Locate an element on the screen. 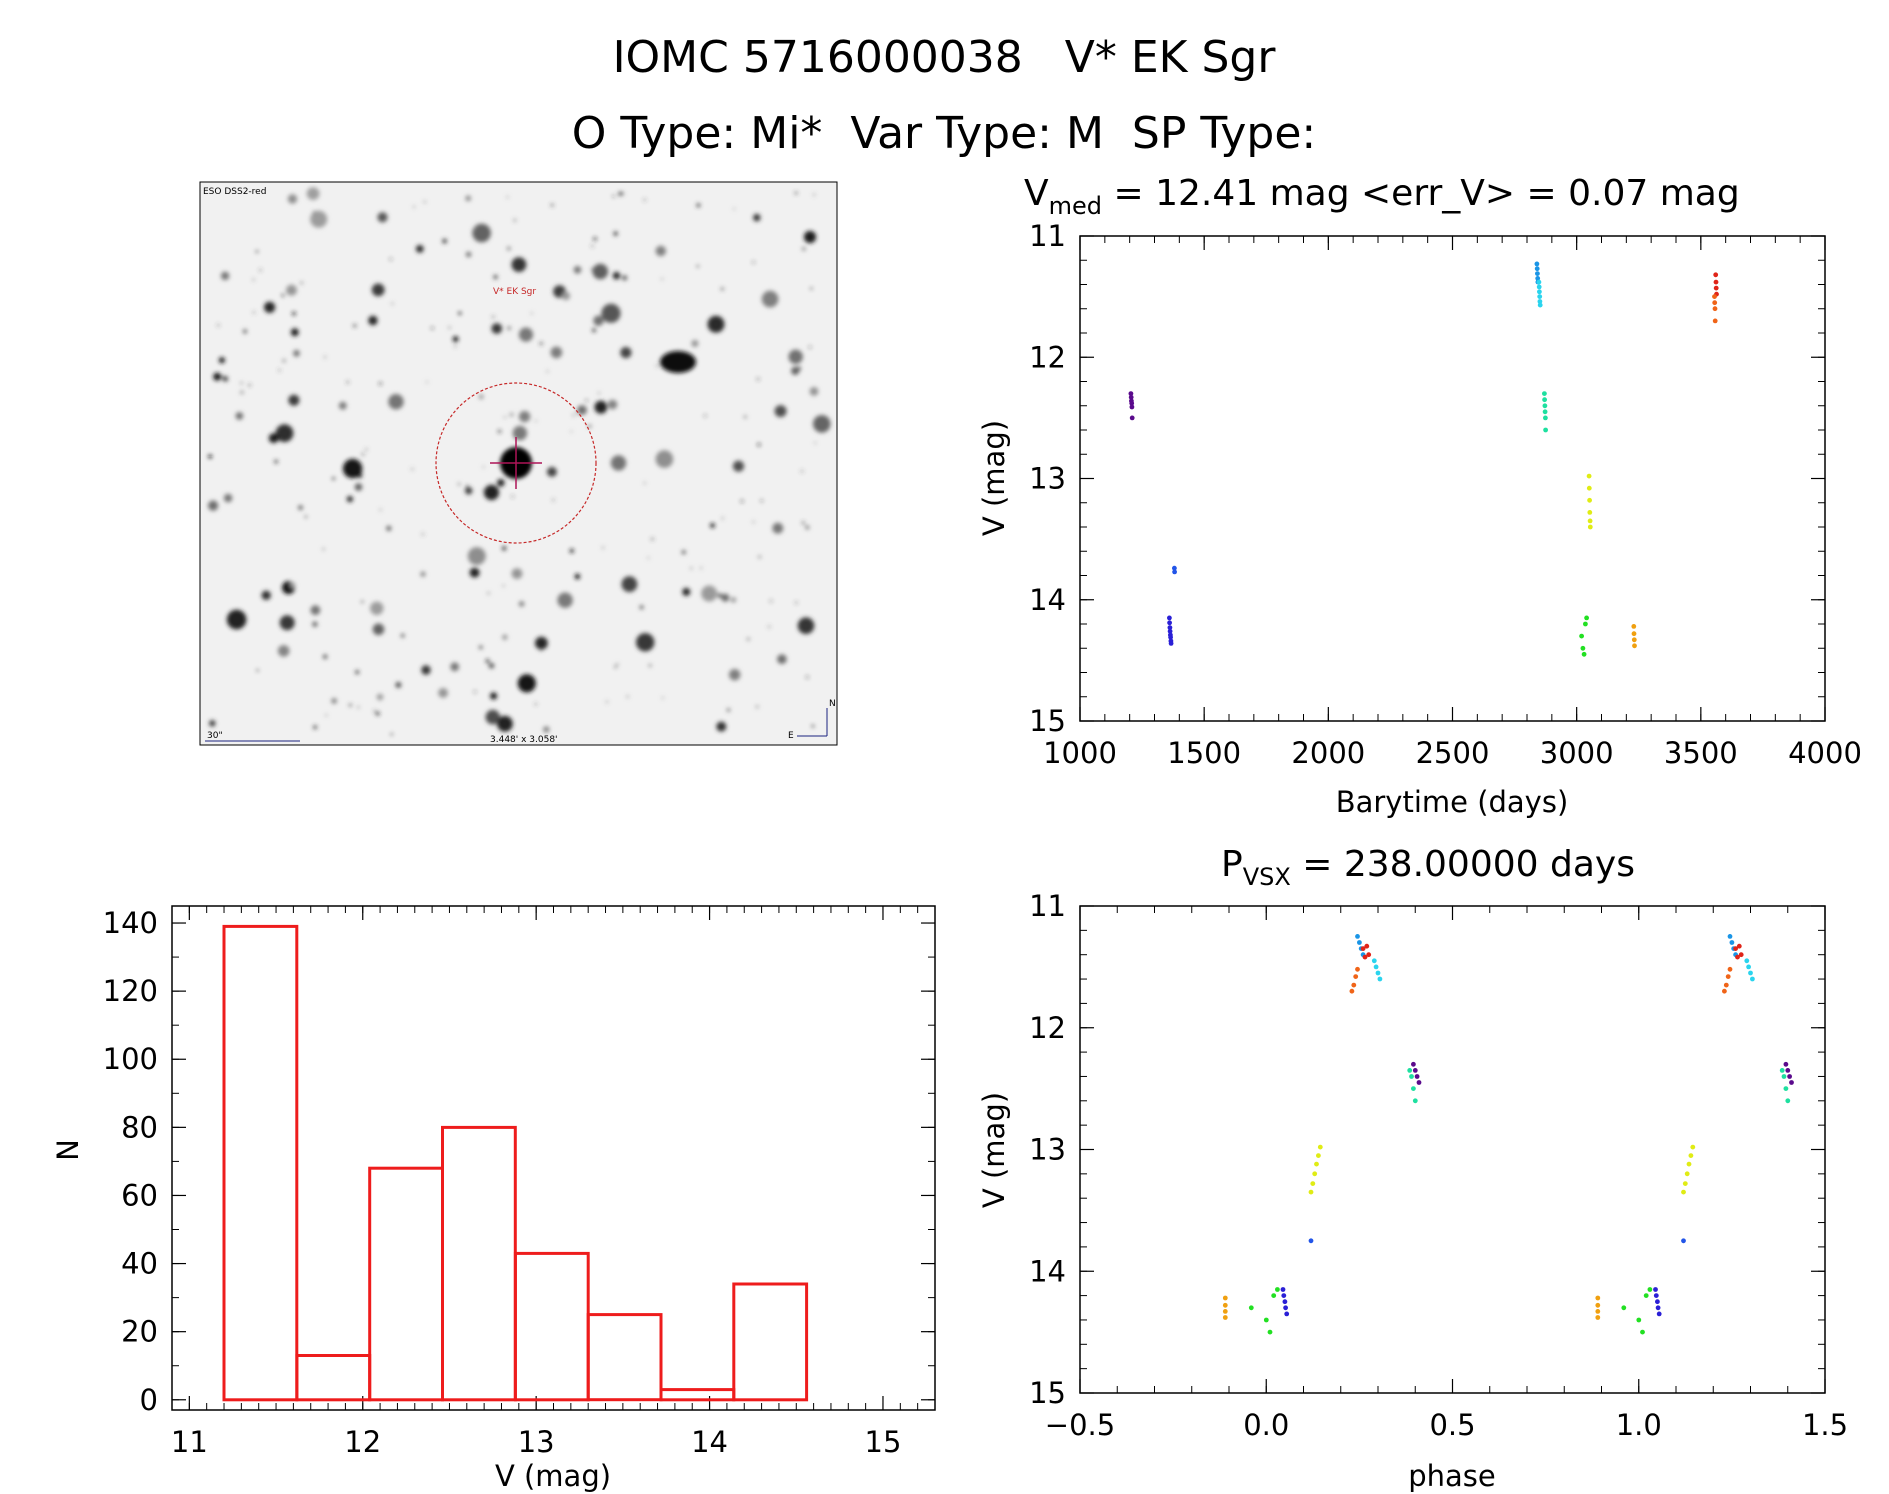  y-tick-label: 12 is located at coordinates (1047, 1028).